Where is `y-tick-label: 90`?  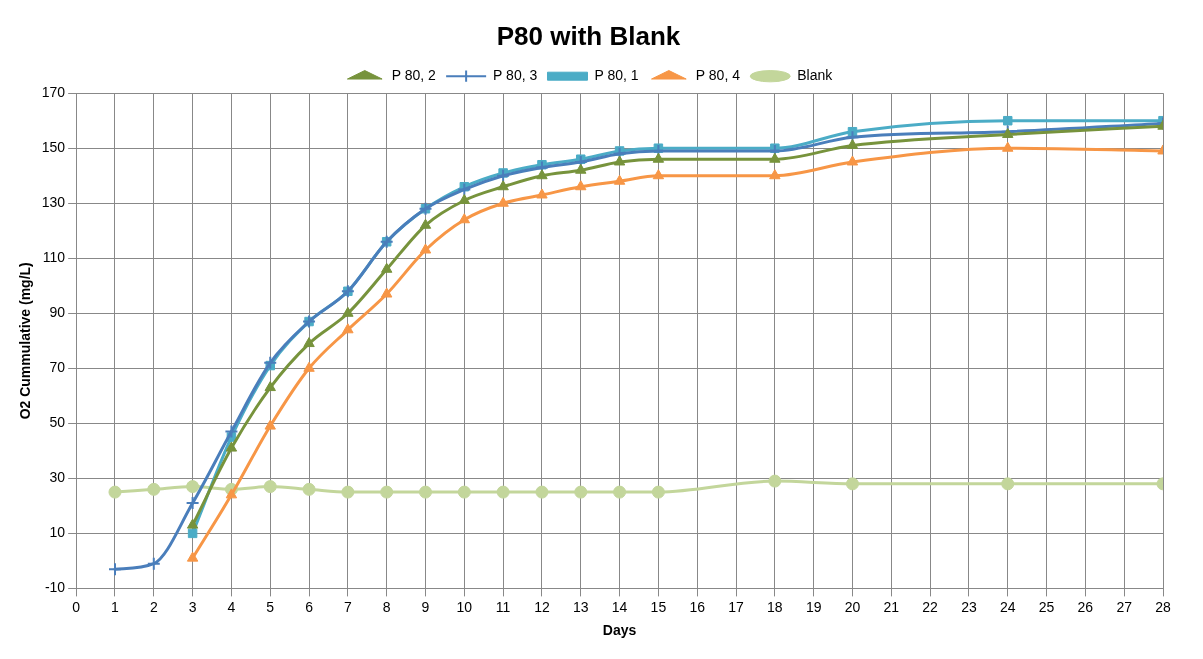
y-tick-label: 90 is located at coordinates (57, 312).